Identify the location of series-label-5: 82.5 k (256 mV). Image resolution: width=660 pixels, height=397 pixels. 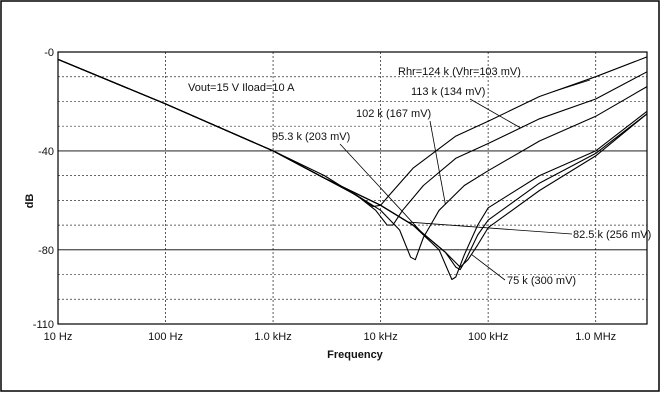
(612, 235).